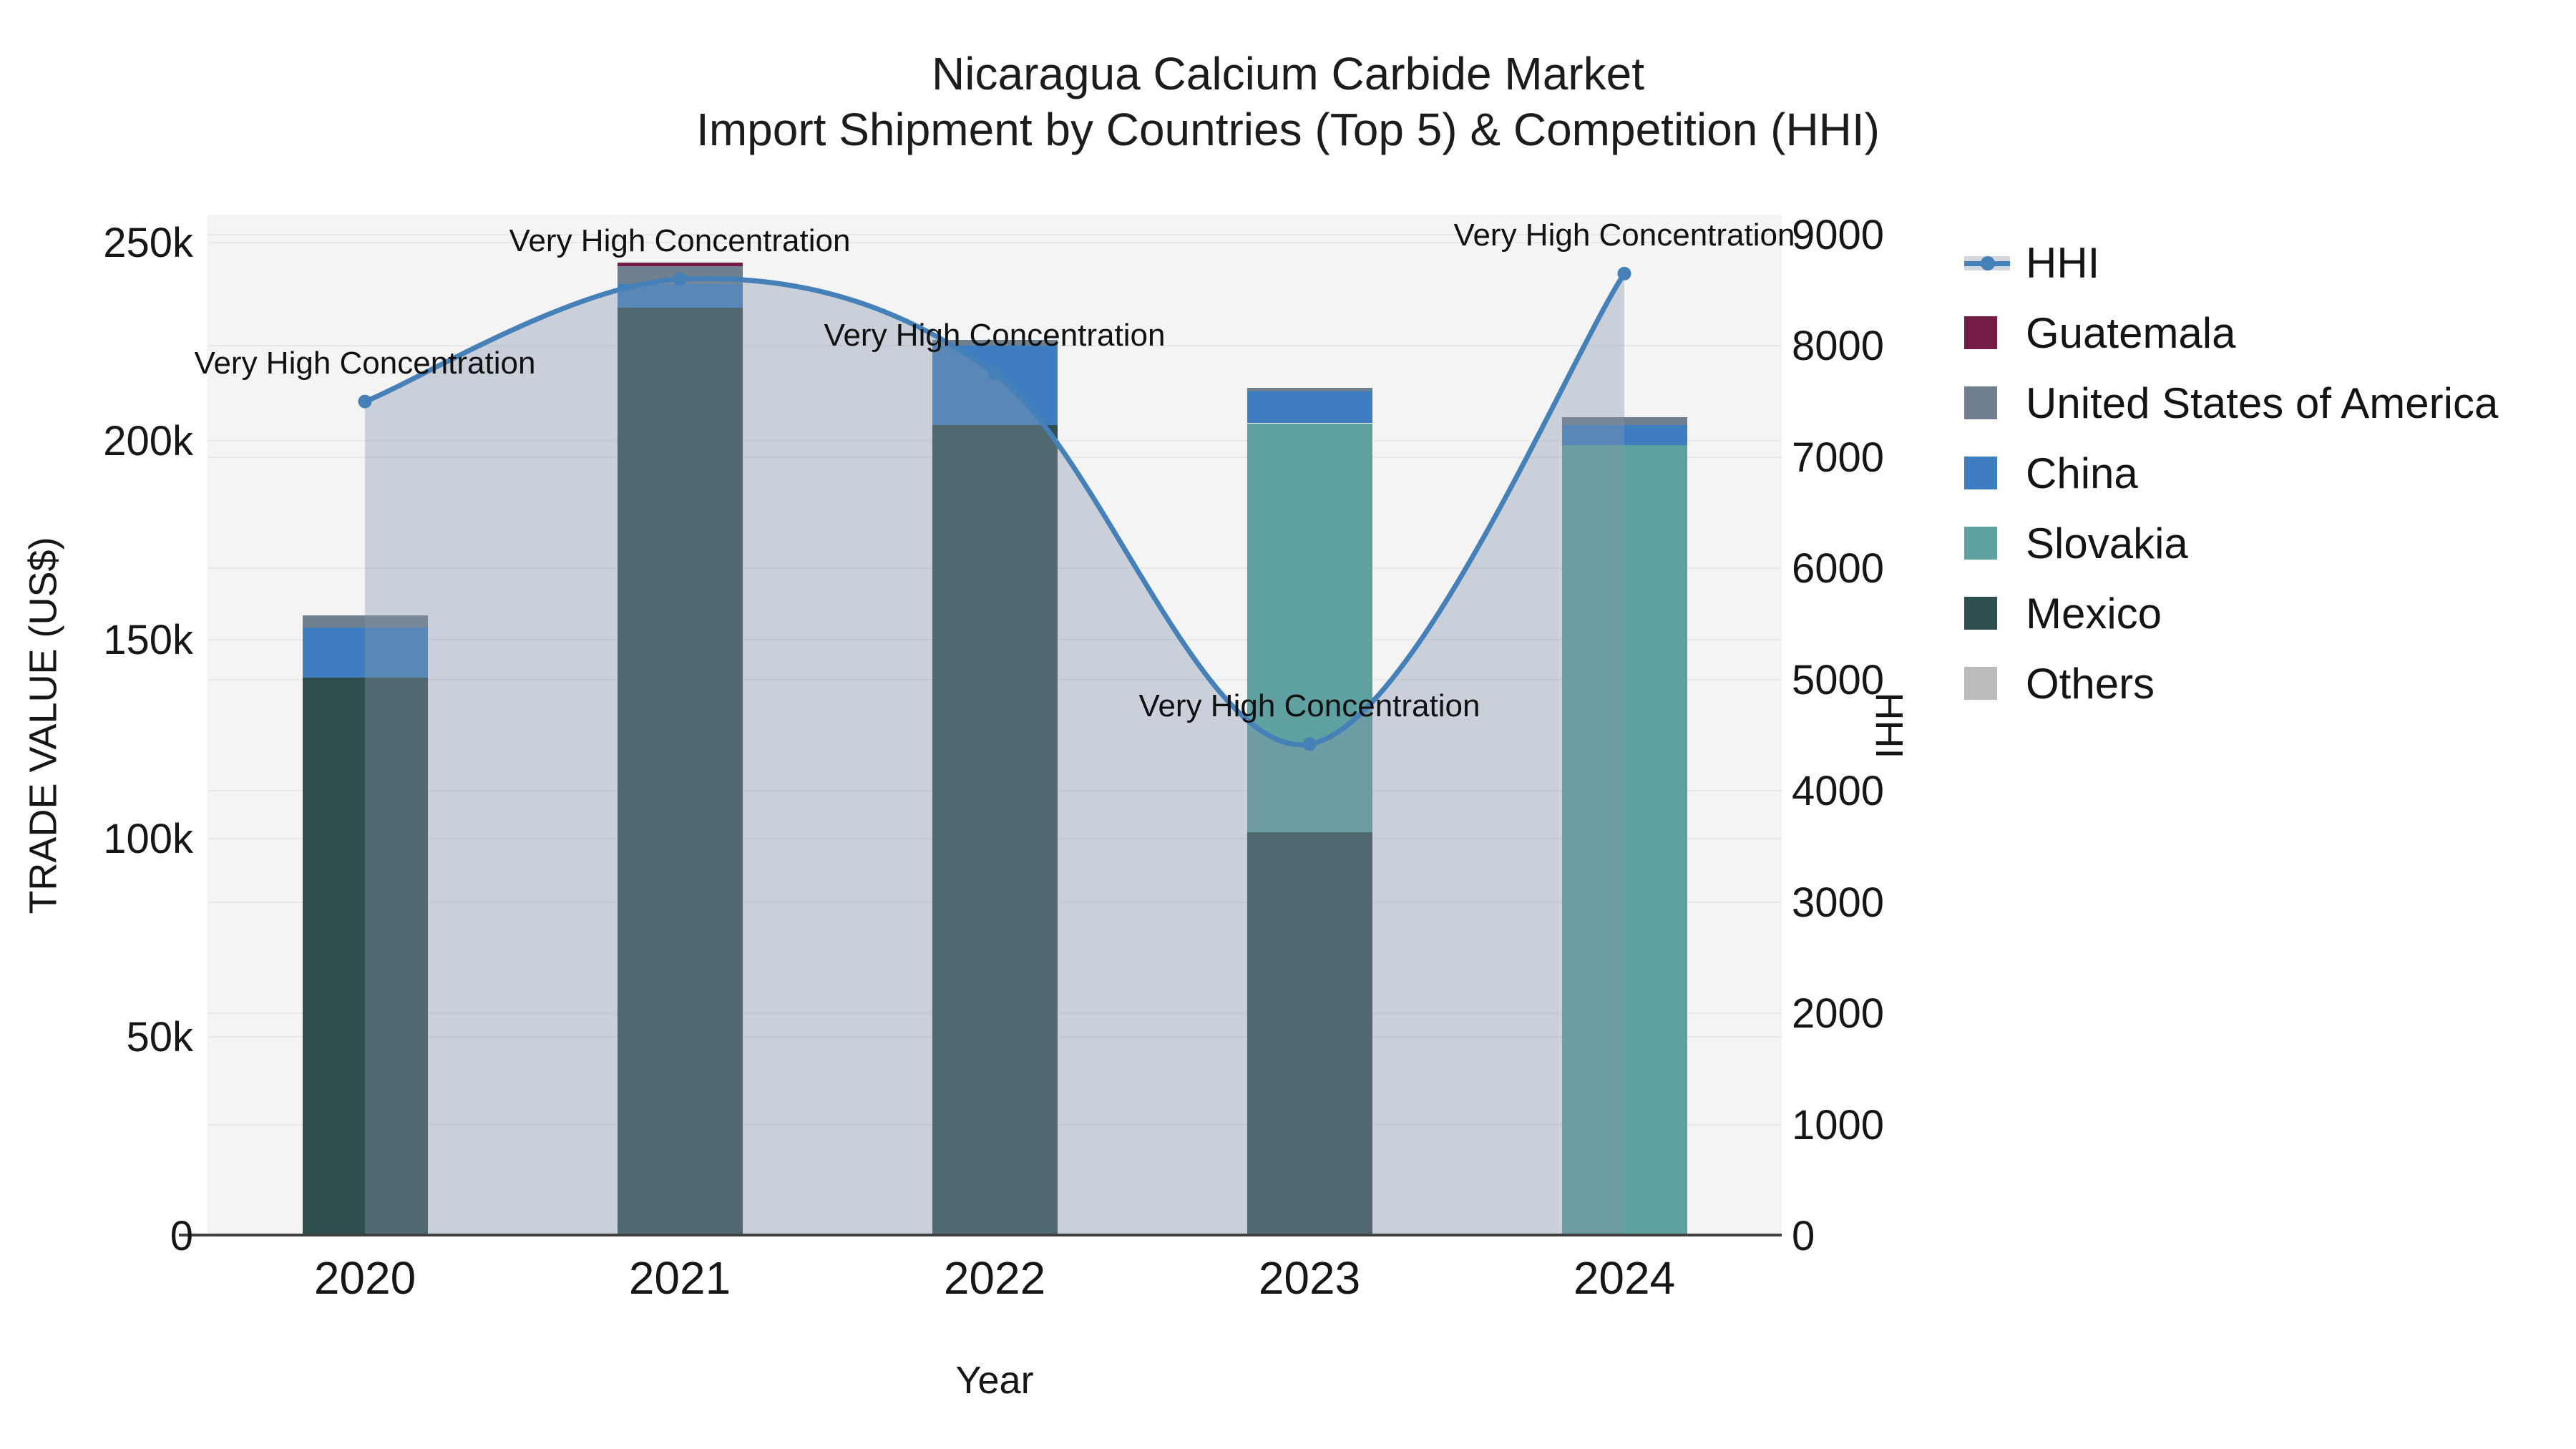 This screenshot has height=1449, width=2576. I want to click on y-left-tick-200k: 200k, so click(148, 442).